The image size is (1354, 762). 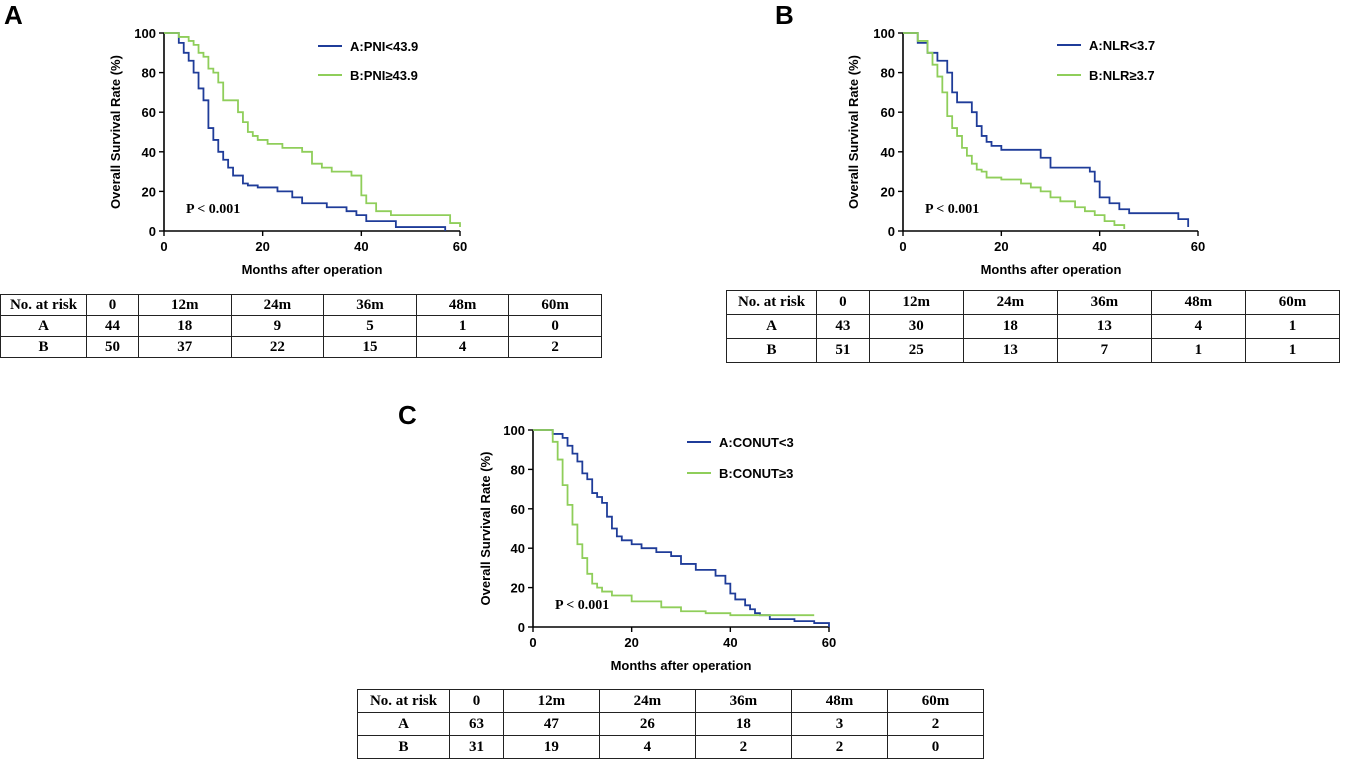 What do you see at coordinates (1104, 350) in the screenshot?
I see `table-cell: 7` at bounding box center [1104, 350].